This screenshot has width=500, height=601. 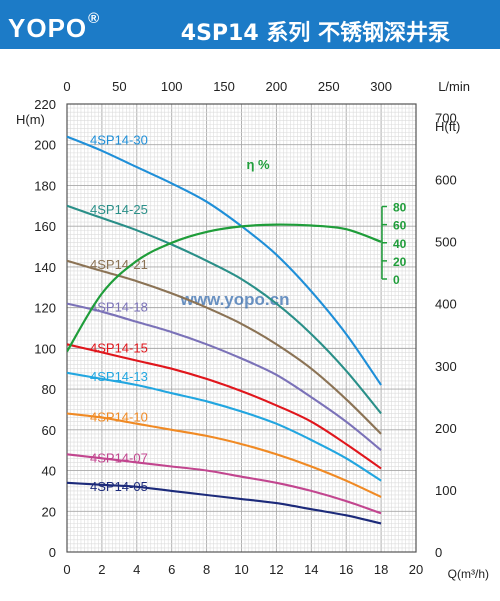 What do you see at coordinates (45, 267) in the screenshot?
I see `y-tick-label: 140` at bounding box center [45, 267].